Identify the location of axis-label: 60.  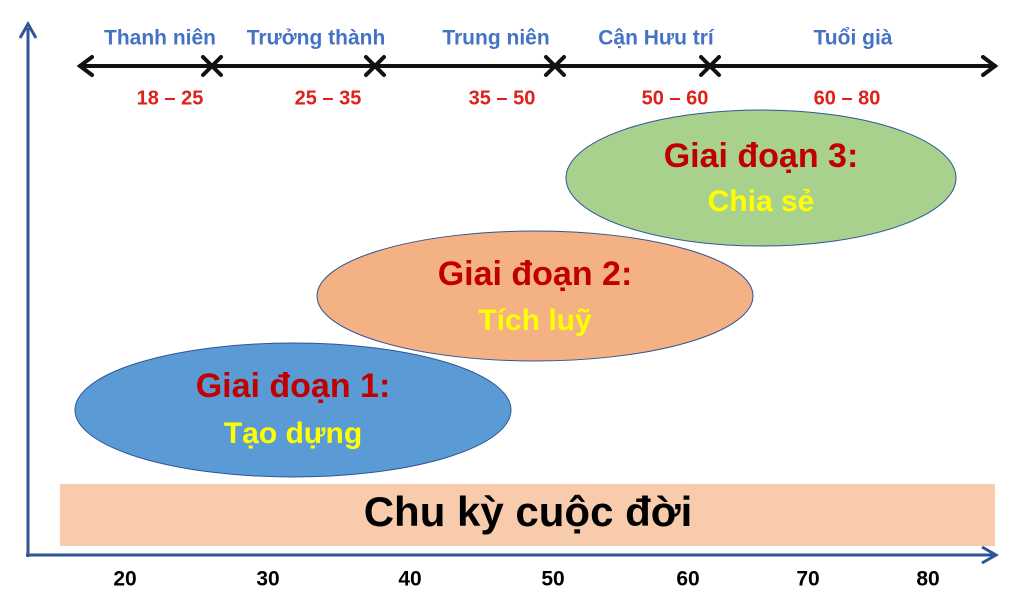
(687, 579).